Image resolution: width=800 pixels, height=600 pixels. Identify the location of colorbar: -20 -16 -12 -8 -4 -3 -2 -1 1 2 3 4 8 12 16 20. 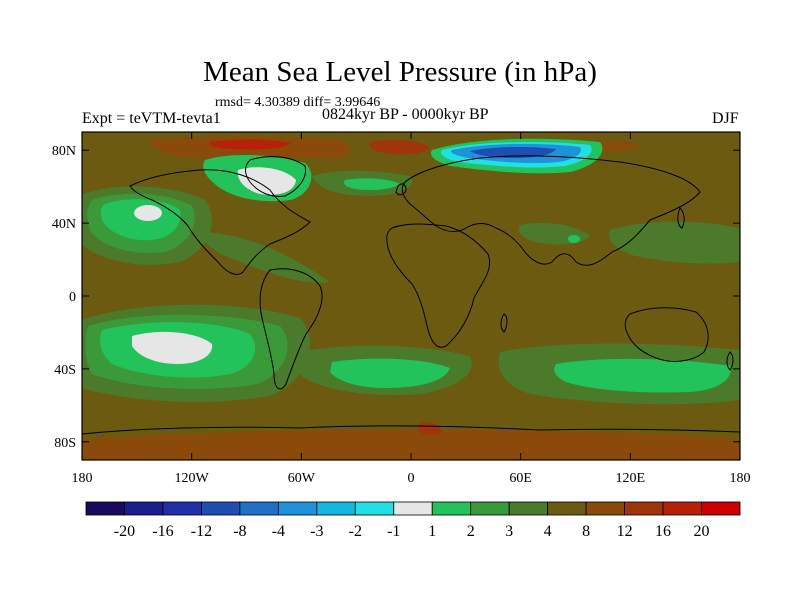
(413, 520).